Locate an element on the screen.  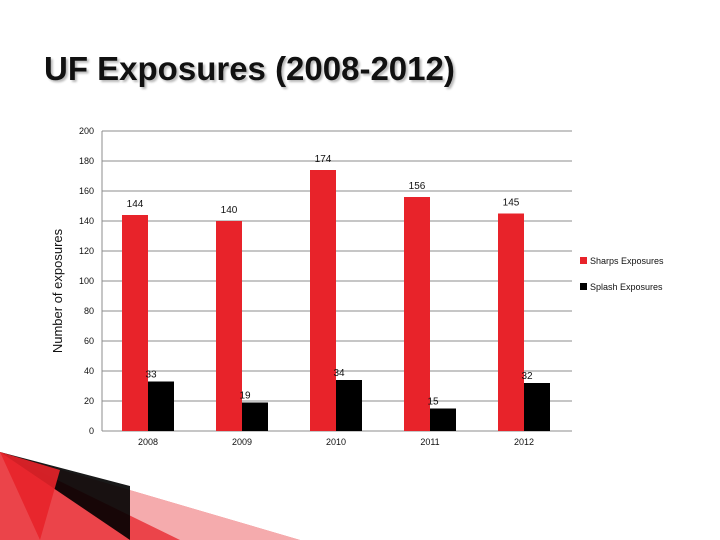
splash-data-label: 19 is located at coordinates (245, 396).